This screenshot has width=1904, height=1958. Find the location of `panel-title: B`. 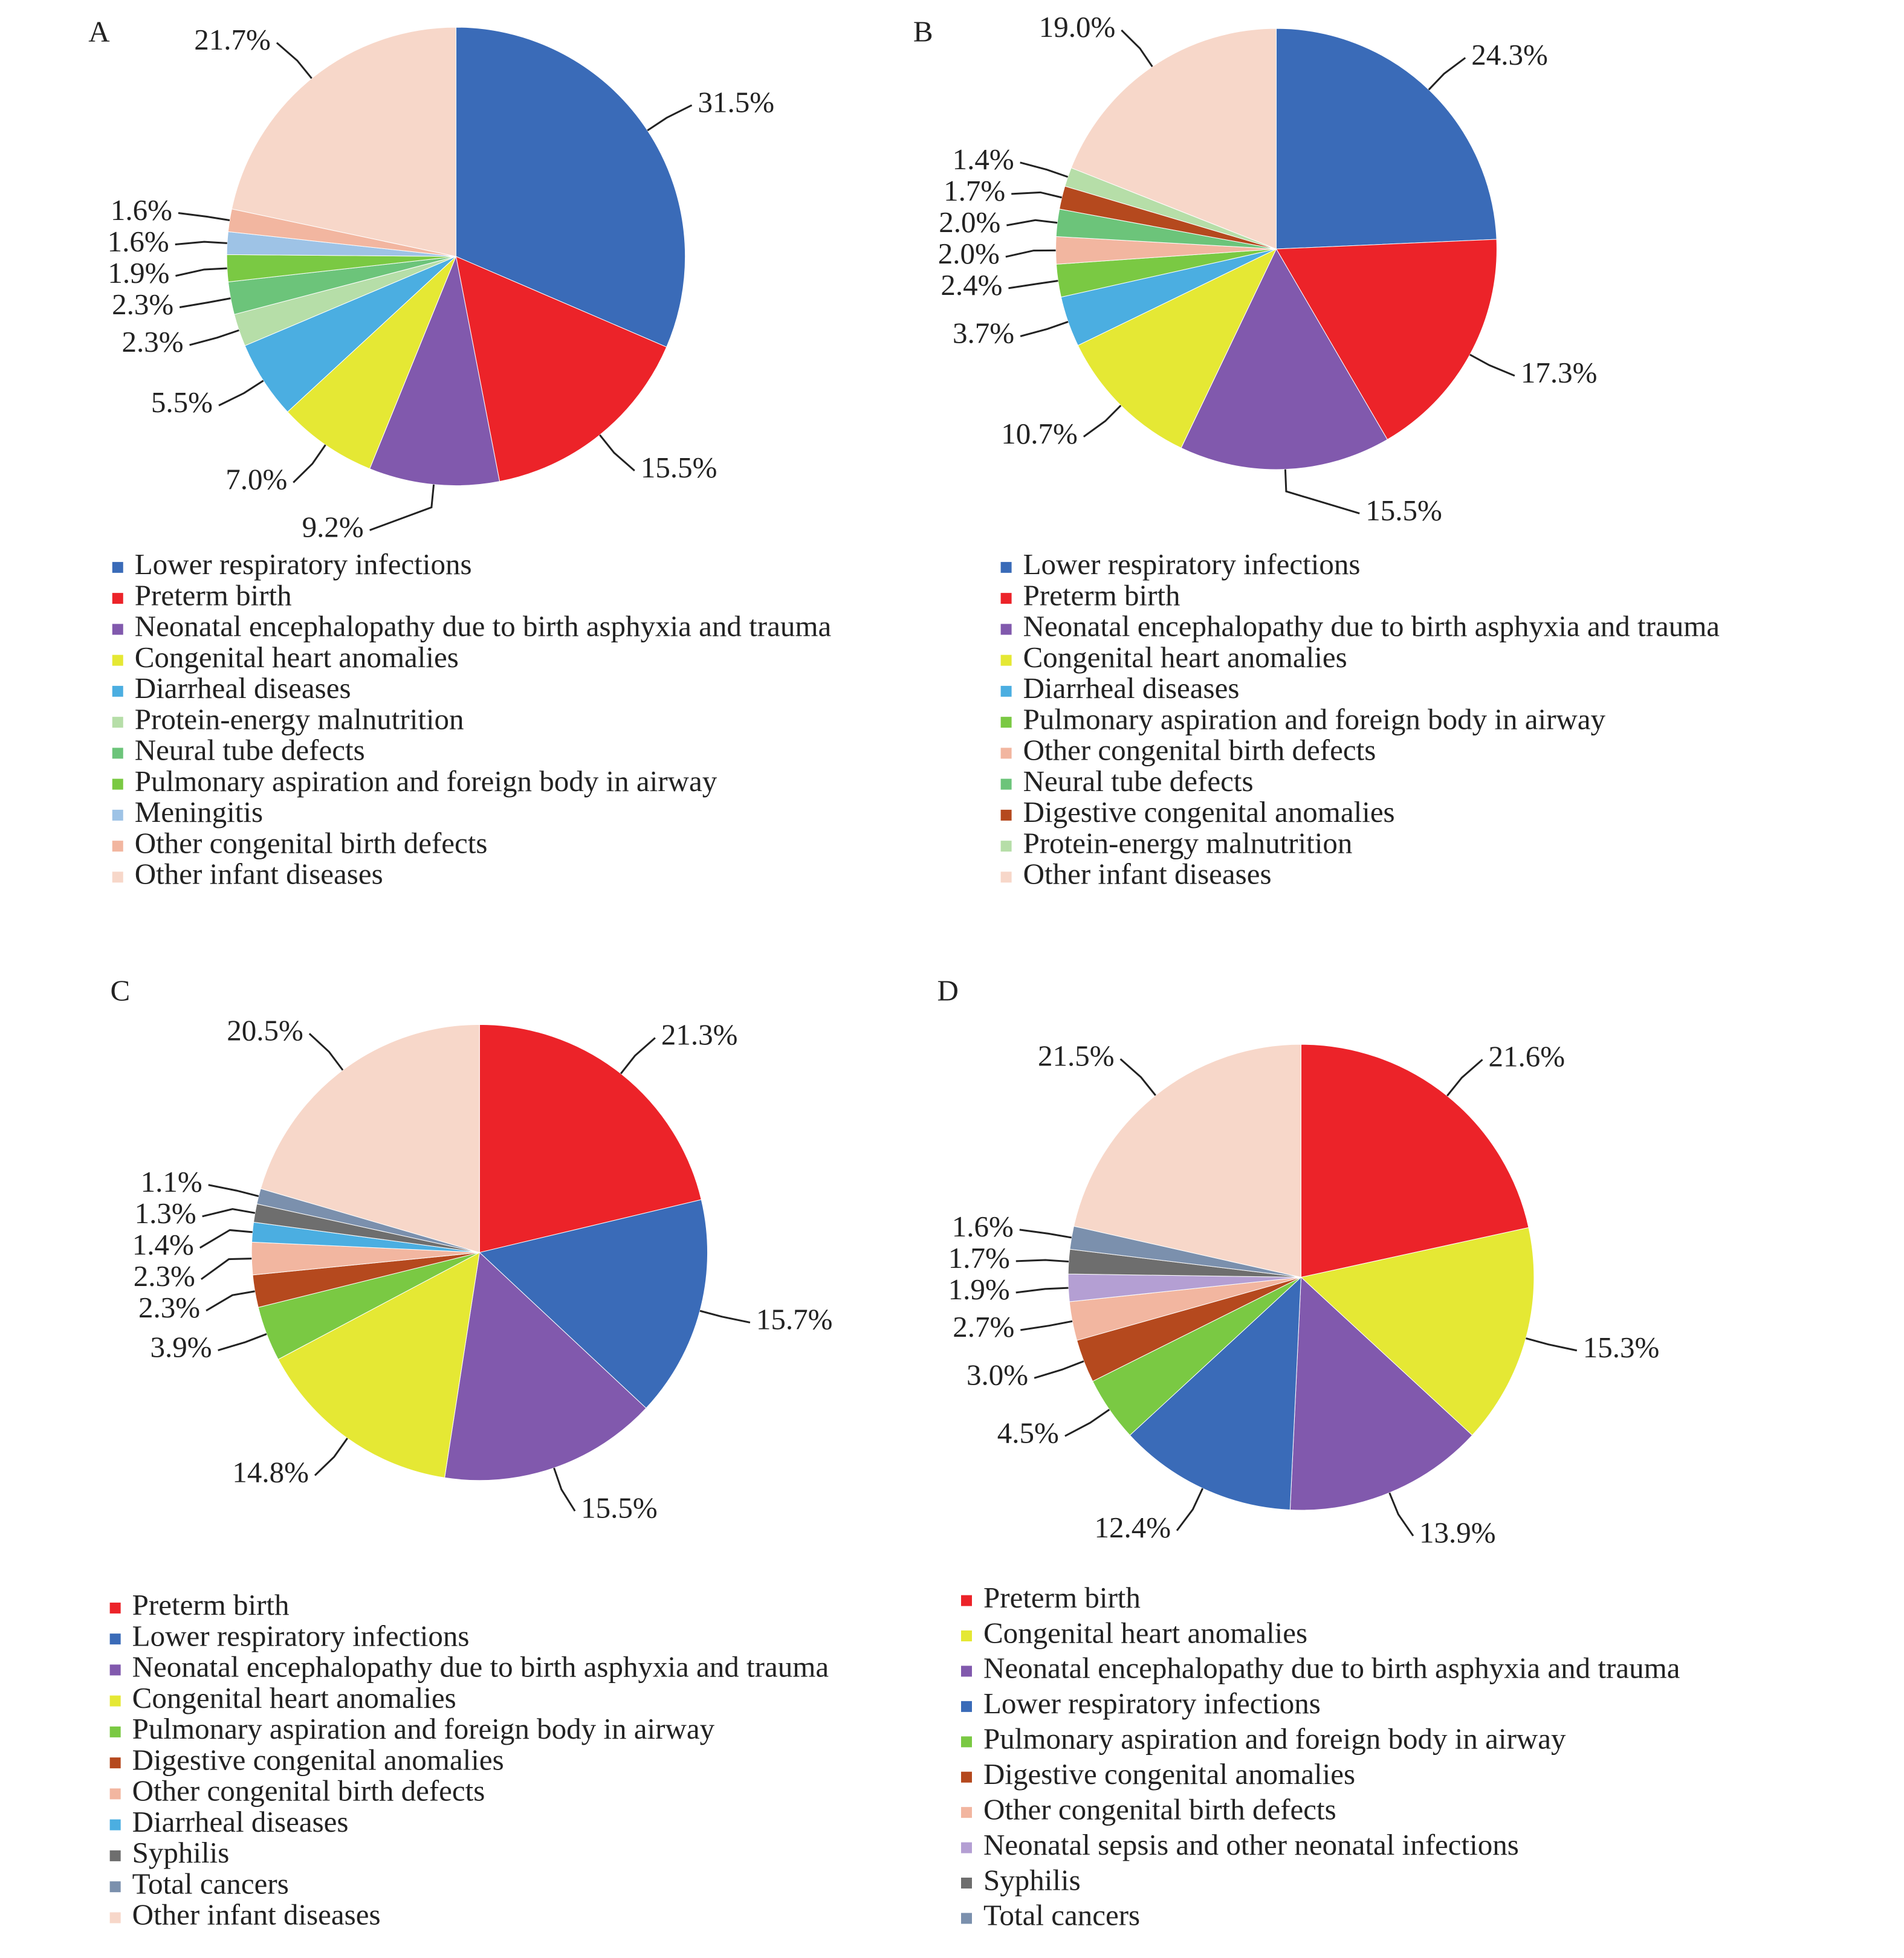

panel-title: B is located at coordinates (923, 31).